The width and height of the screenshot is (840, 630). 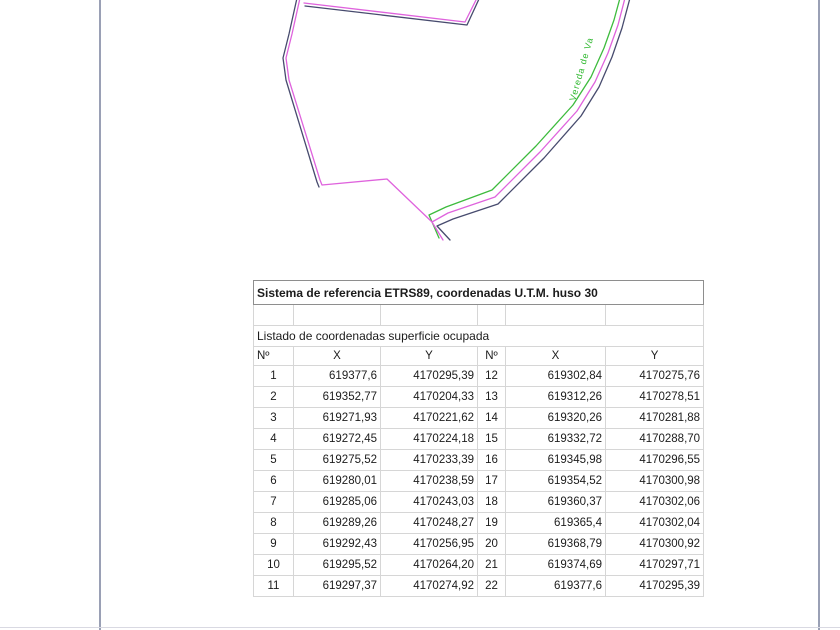 I want to click on coordinate-cell: 619285,06, so click(x=337, y=502).